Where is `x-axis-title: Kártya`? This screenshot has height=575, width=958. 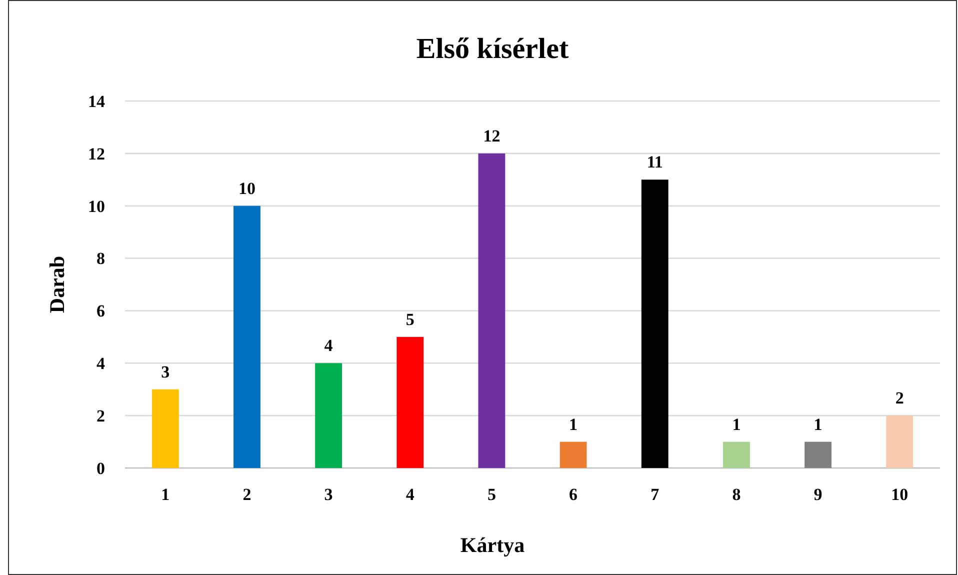 x-axis-title: Kártya is located at coordinates (493, 545).